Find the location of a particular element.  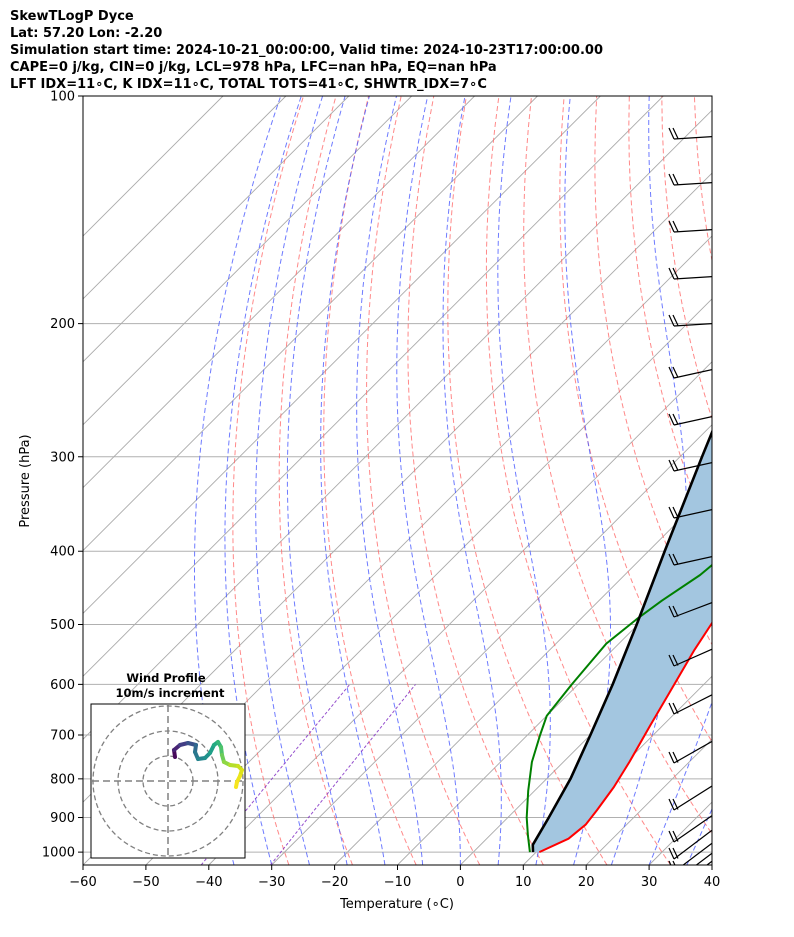

parcel-shaded-area is located at coordinates (622, 642).